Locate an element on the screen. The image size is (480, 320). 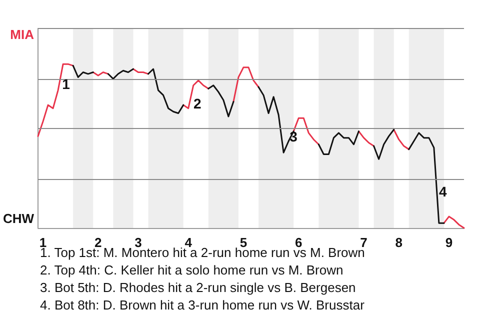
x-tick-label: 6 is located at coordinates (298, 242).